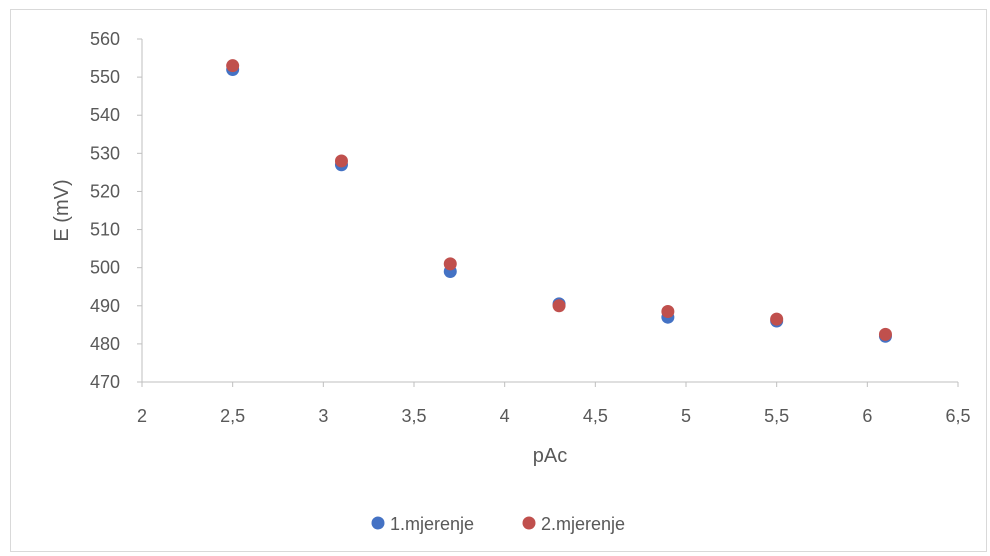 Image resolution: width=990 pixels, height=556 pixels. What do you see at coordinates (105, 39) in the screenshot?
I see `y-tick-label: 560` at bounding box center [105, 39].